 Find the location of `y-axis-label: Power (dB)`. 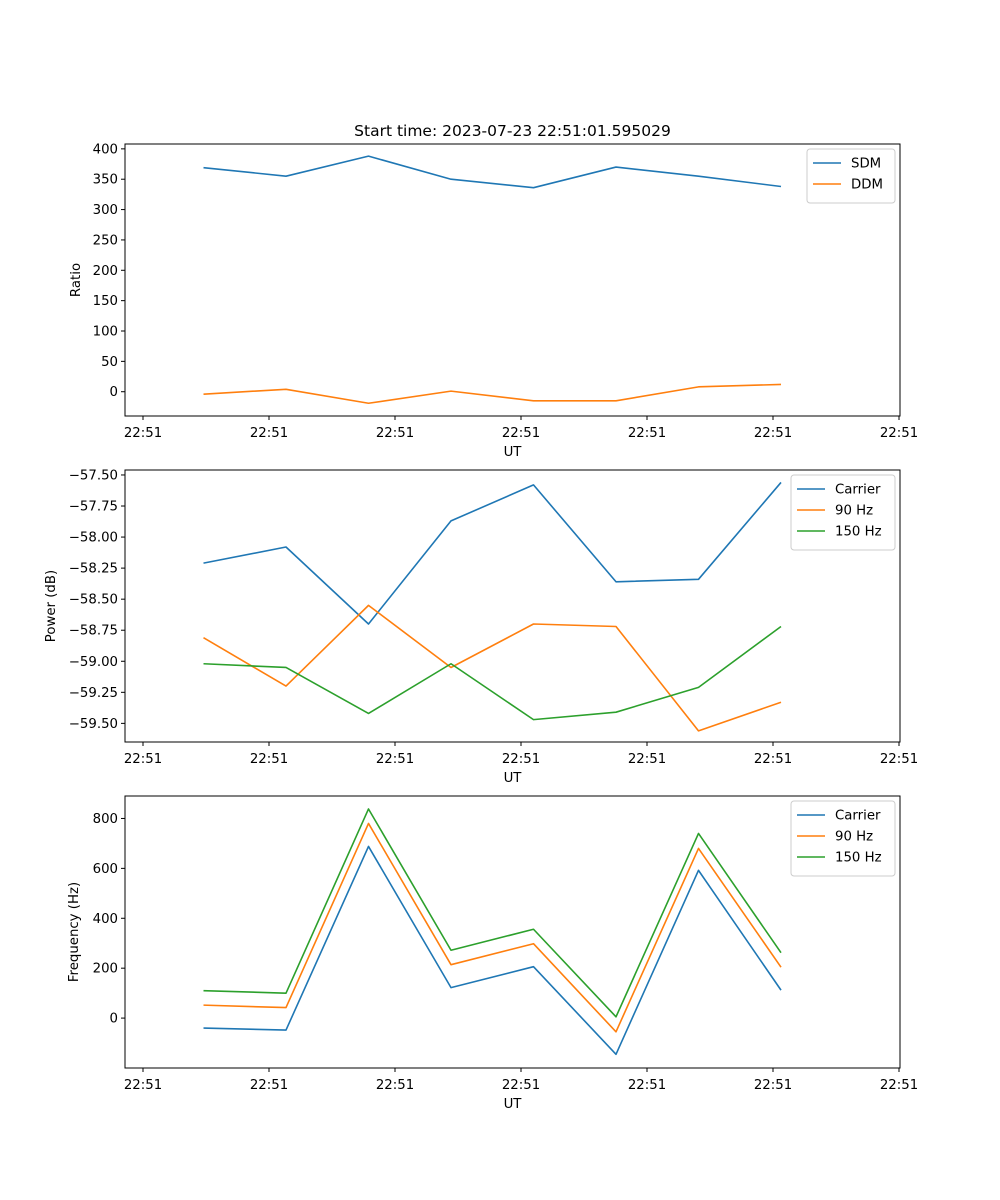

y-axis-label: Power (dB) is located at coordinates (51, 606).